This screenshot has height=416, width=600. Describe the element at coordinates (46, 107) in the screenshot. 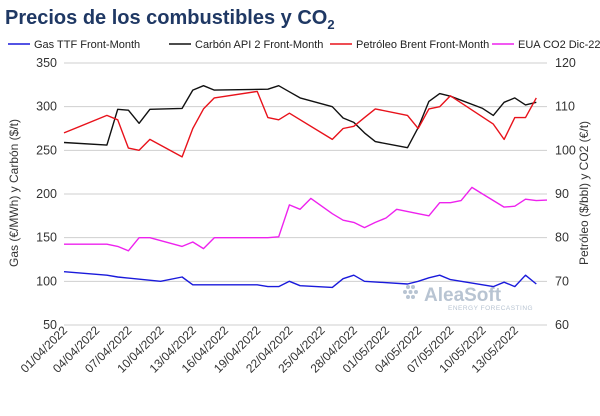

I see `left-tick-label: 300` at that location.